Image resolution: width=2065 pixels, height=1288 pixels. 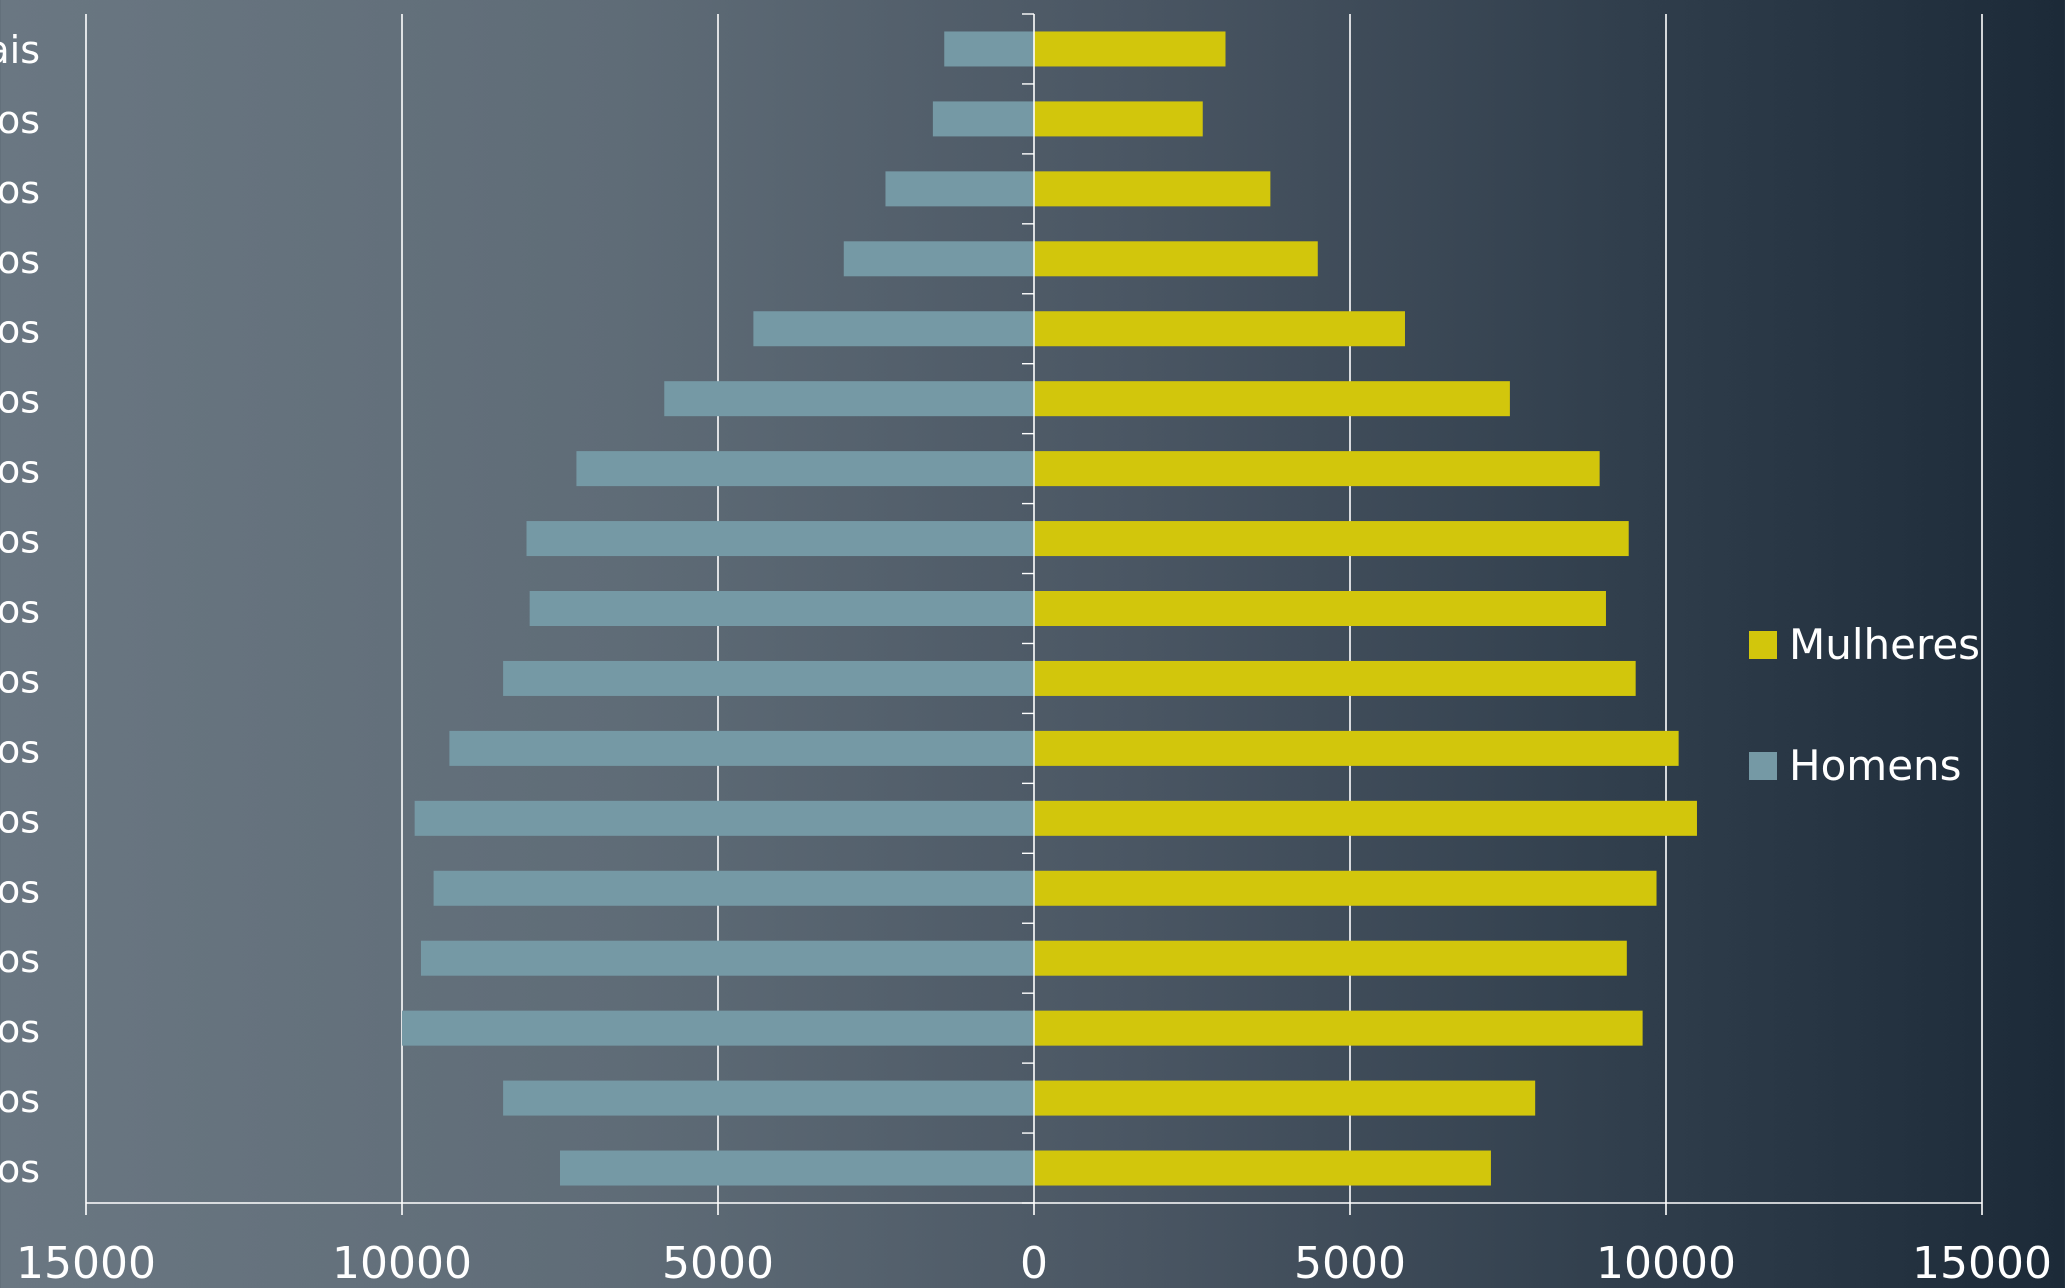 I want to click on category-label: ais, so click(x=20, y=50).